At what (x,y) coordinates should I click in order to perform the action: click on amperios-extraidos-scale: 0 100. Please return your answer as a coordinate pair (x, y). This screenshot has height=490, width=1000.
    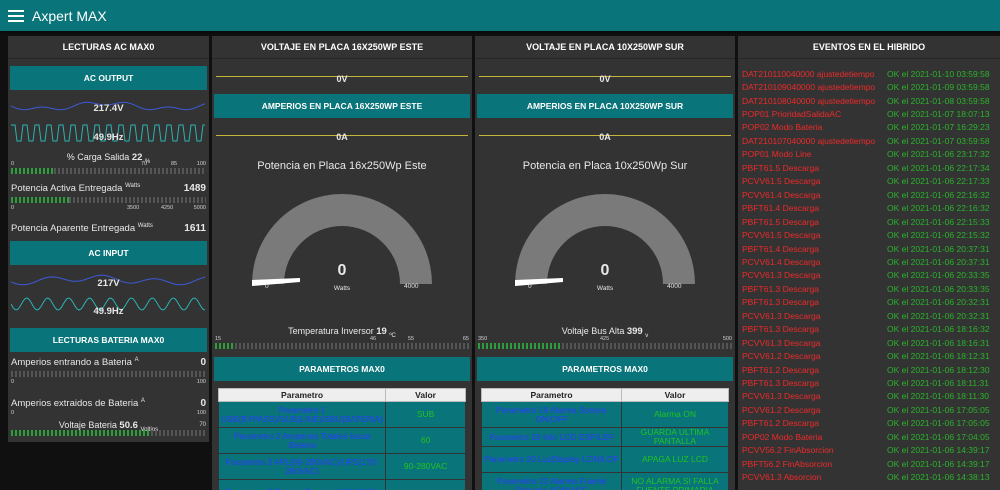
    Looking at the image, I should click on (108, 413).